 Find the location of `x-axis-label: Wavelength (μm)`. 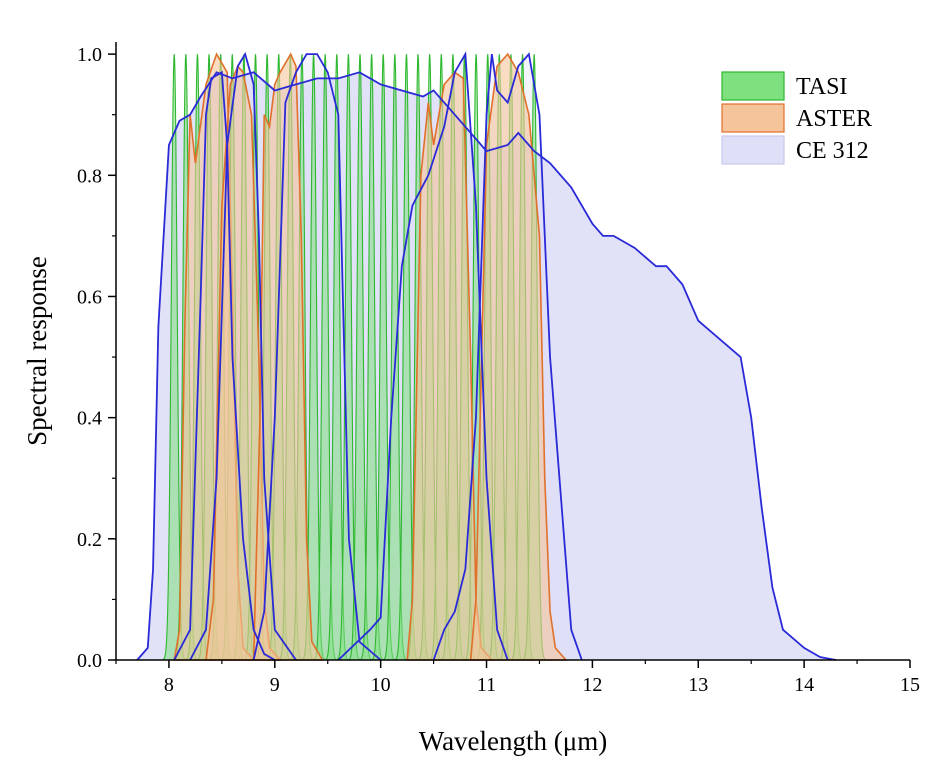

x-axis-label: Wavelength (μm) is located at coordinates (513, 741).